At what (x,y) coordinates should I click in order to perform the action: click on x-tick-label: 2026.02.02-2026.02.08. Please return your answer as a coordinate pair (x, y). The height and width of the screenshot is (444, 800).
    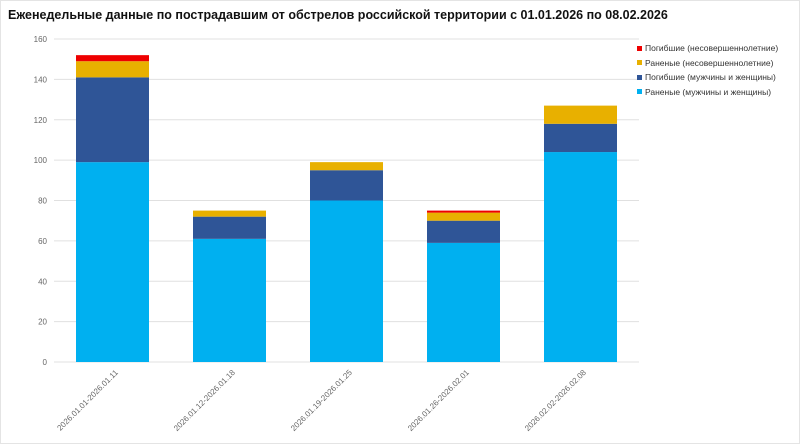
    Looking at the image, I should click on (555, 400).